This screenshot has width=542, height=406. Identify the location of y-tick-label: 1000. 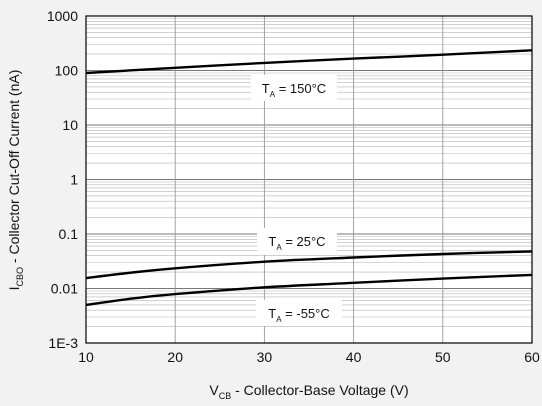
(62, 16).